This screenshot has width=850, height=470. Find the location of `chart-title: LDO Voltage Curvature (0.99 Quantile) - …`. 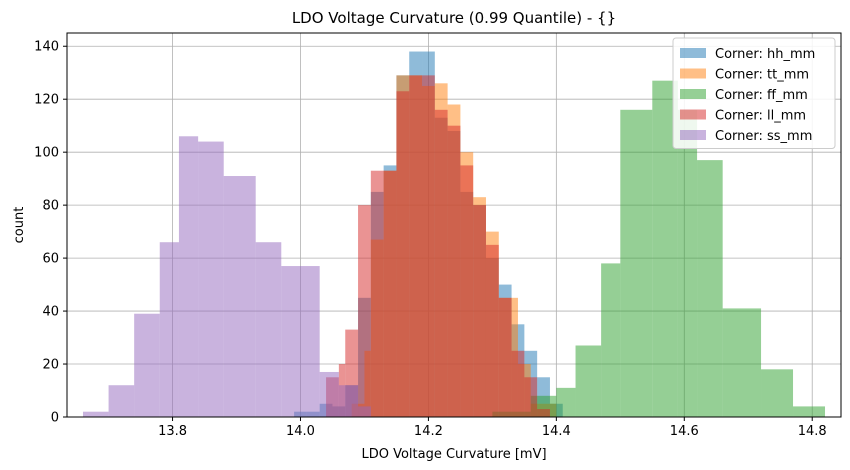

chart-title: LDO Voltage Curvature (0.99 Quantile) - … is located at coordinates (454, 18).